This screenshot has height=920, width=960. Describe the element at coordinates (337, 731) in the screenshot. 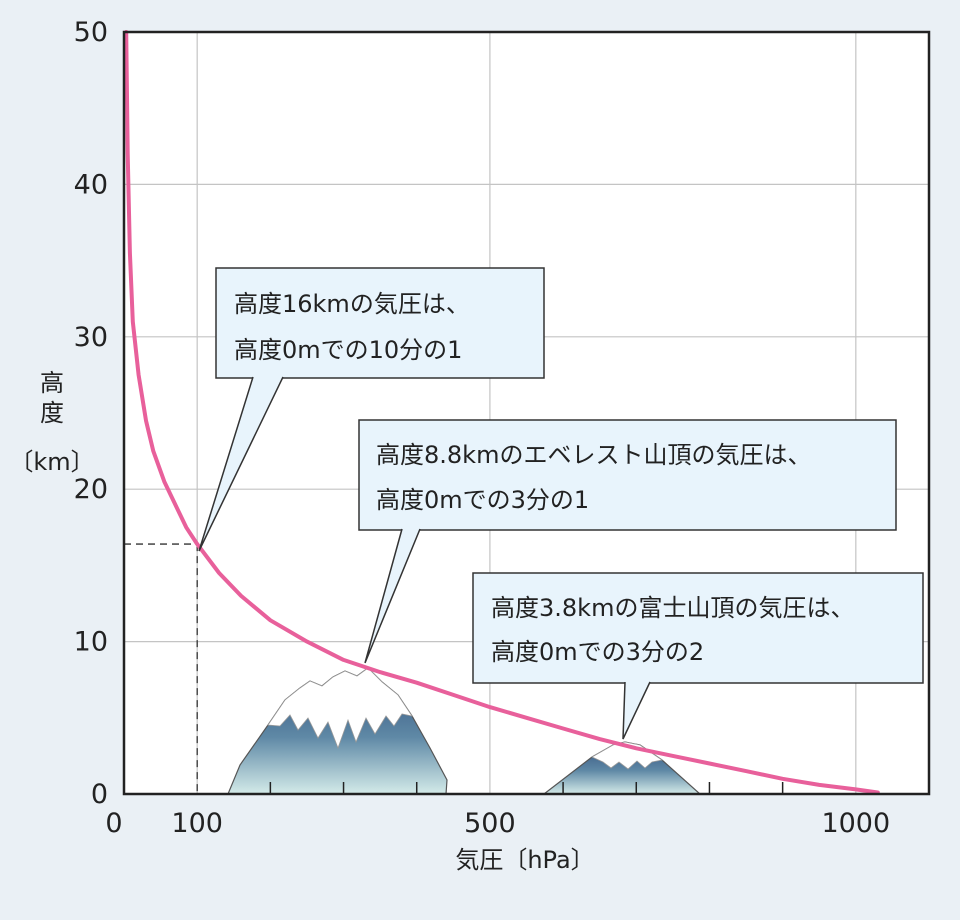

I see `everest-illustration` at that location.